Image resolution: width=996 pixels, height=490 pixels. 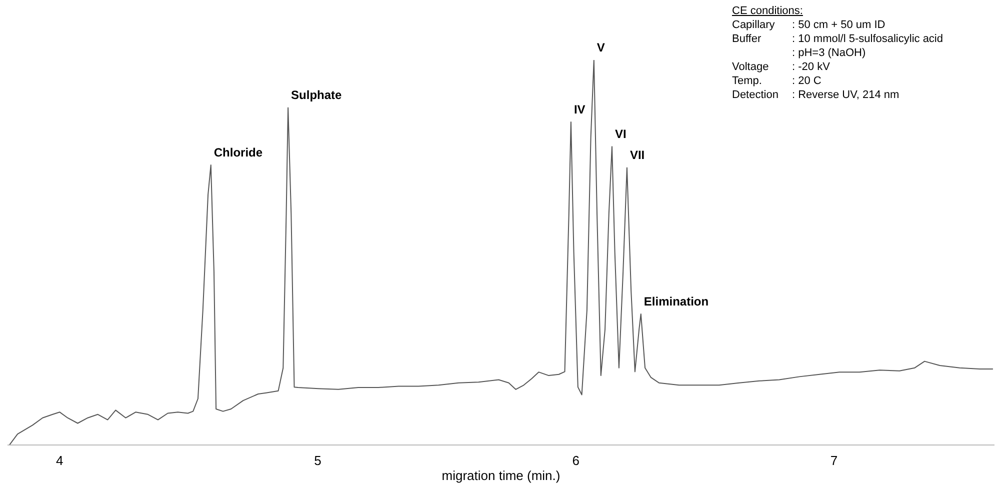 I want to click on text: Voltage : -20 kV, so click(x=781, y=67).